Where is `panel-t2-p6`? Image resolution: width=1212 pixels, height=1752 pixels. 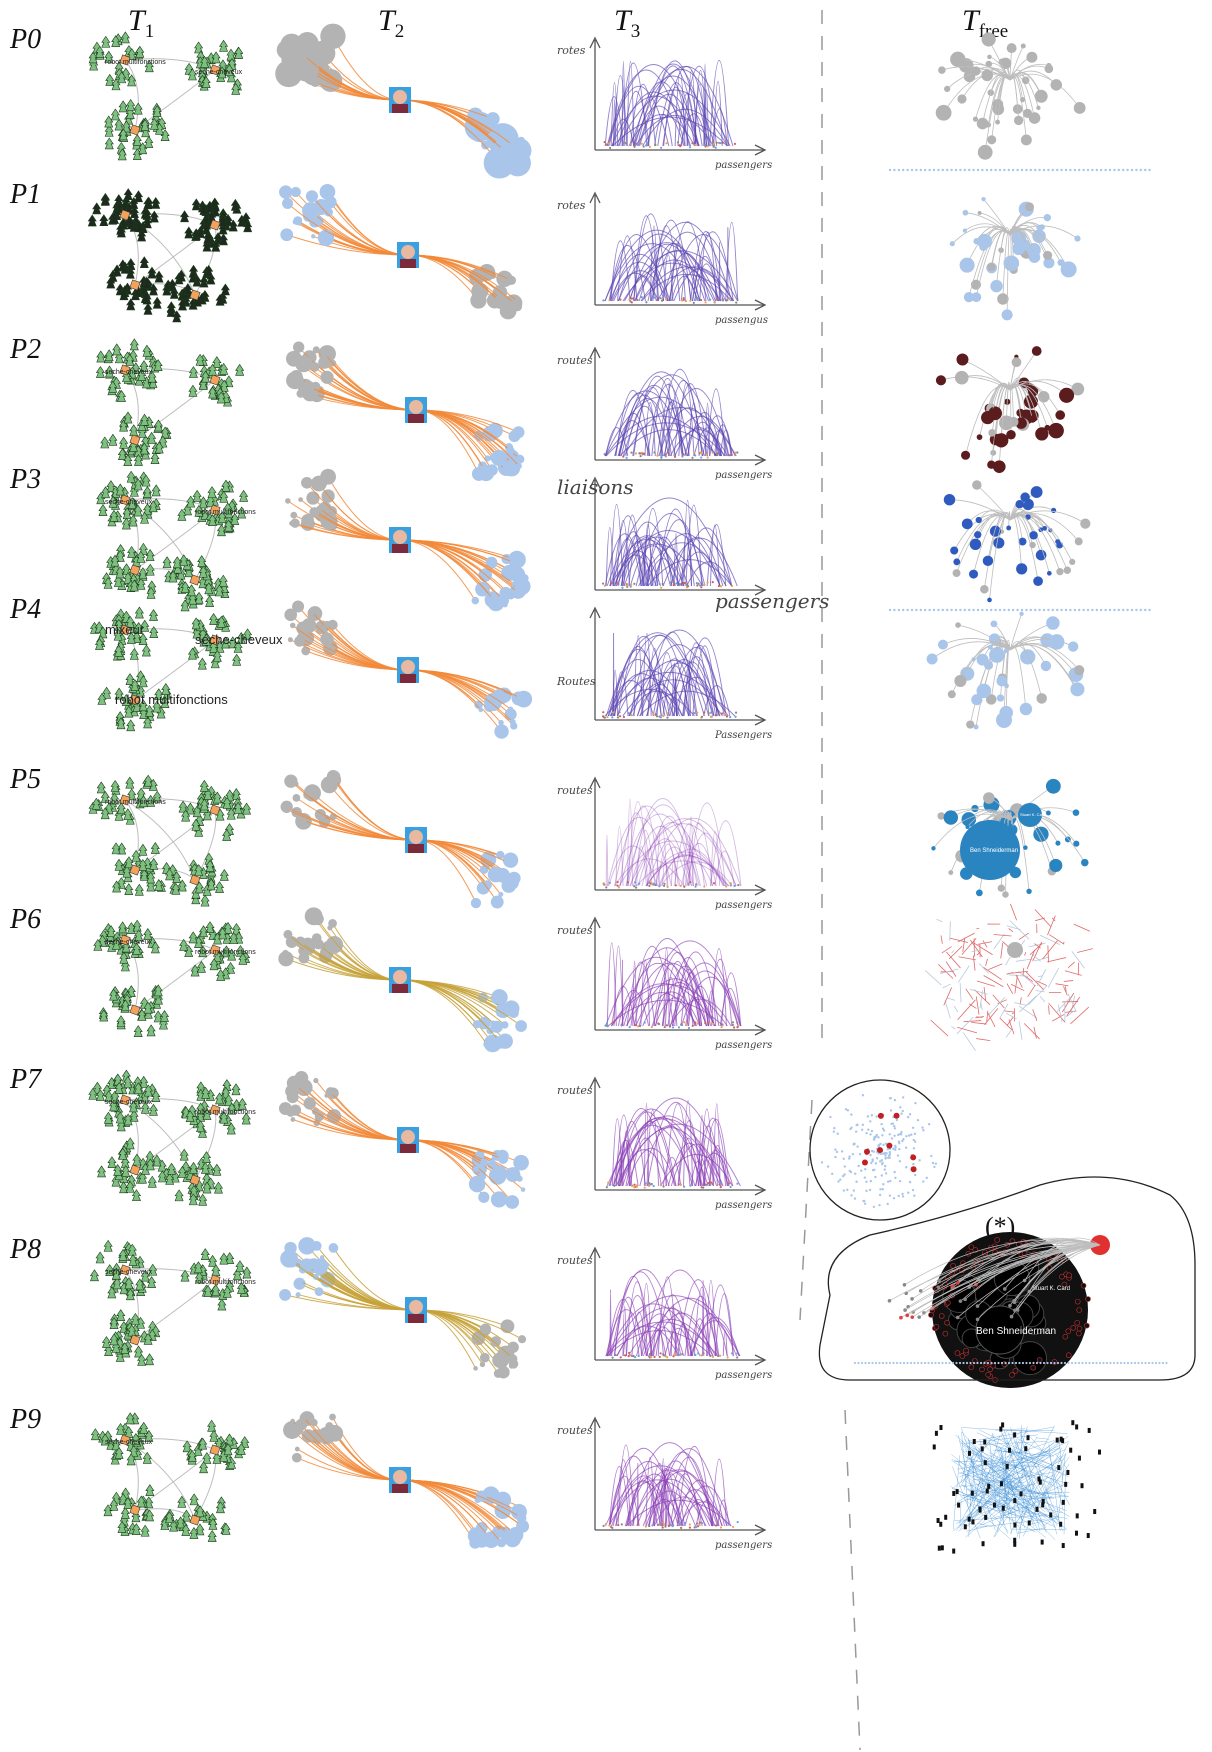
panel-t2-p6 is located at coordinates (405, 980).